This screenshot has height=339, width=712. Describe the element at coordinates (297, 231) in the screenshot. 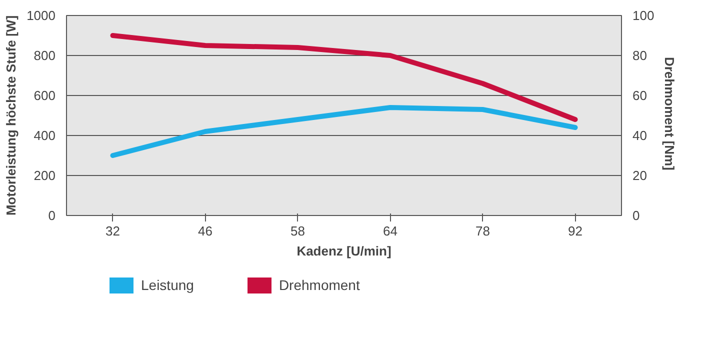

I see `x-tick-label: 58` at that location.